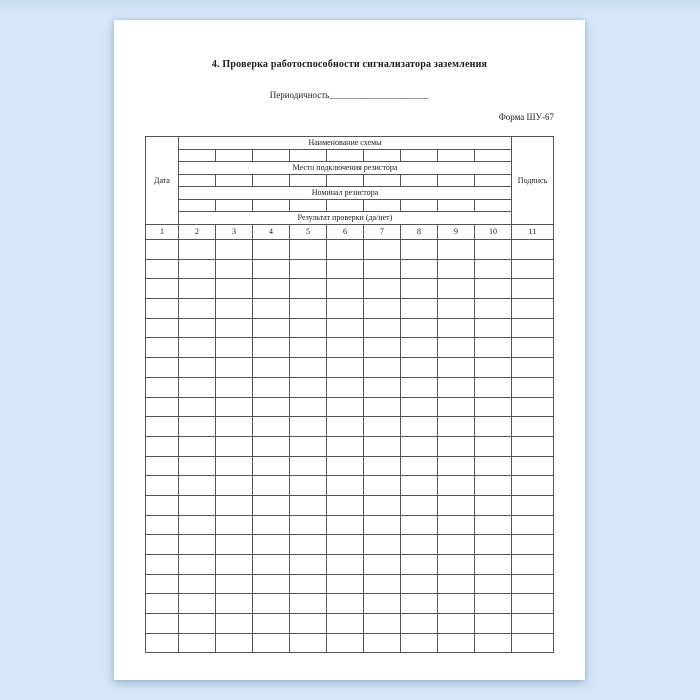 The image size is (700, 700). I want to click on header-row-resistor-place: Место подключения резистора, so click(350, 168).